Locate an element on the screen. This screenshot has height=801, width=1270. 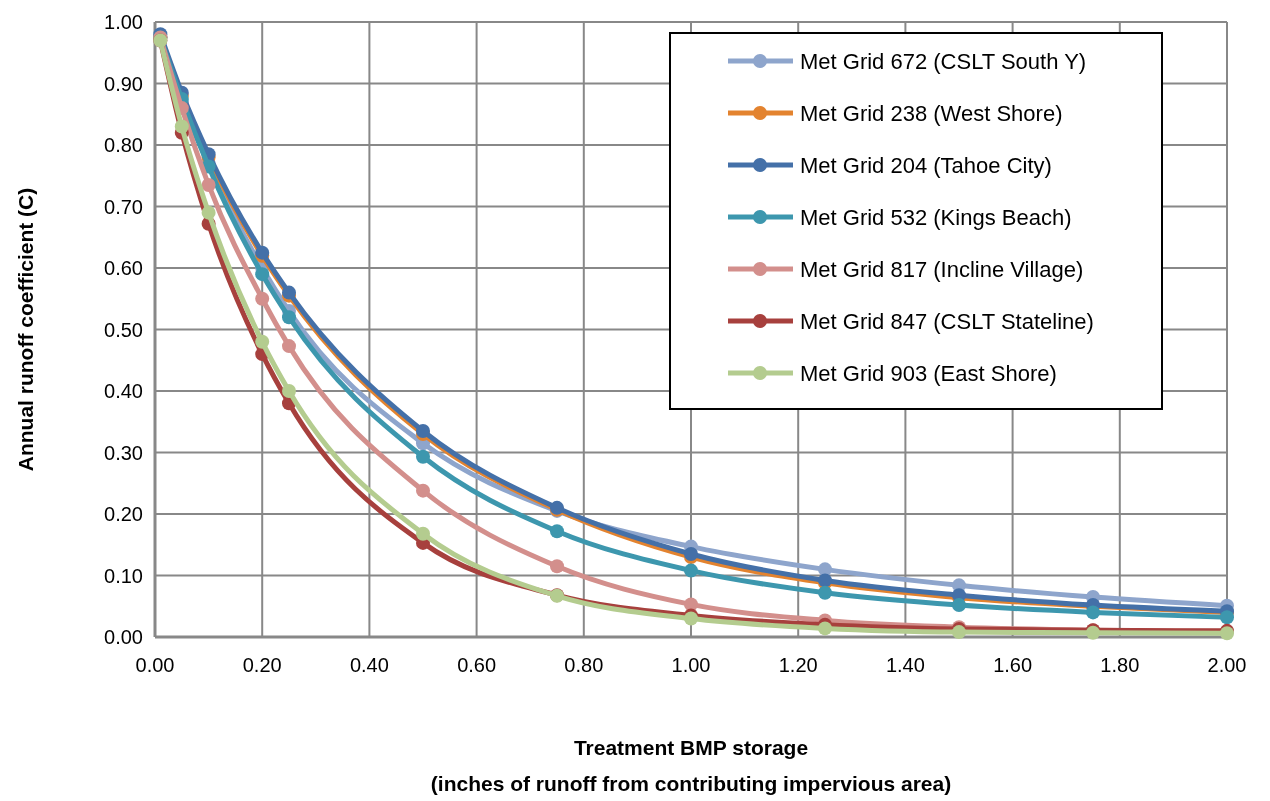
x-tick-label: 1.20 is located at coordinates (798, 665).